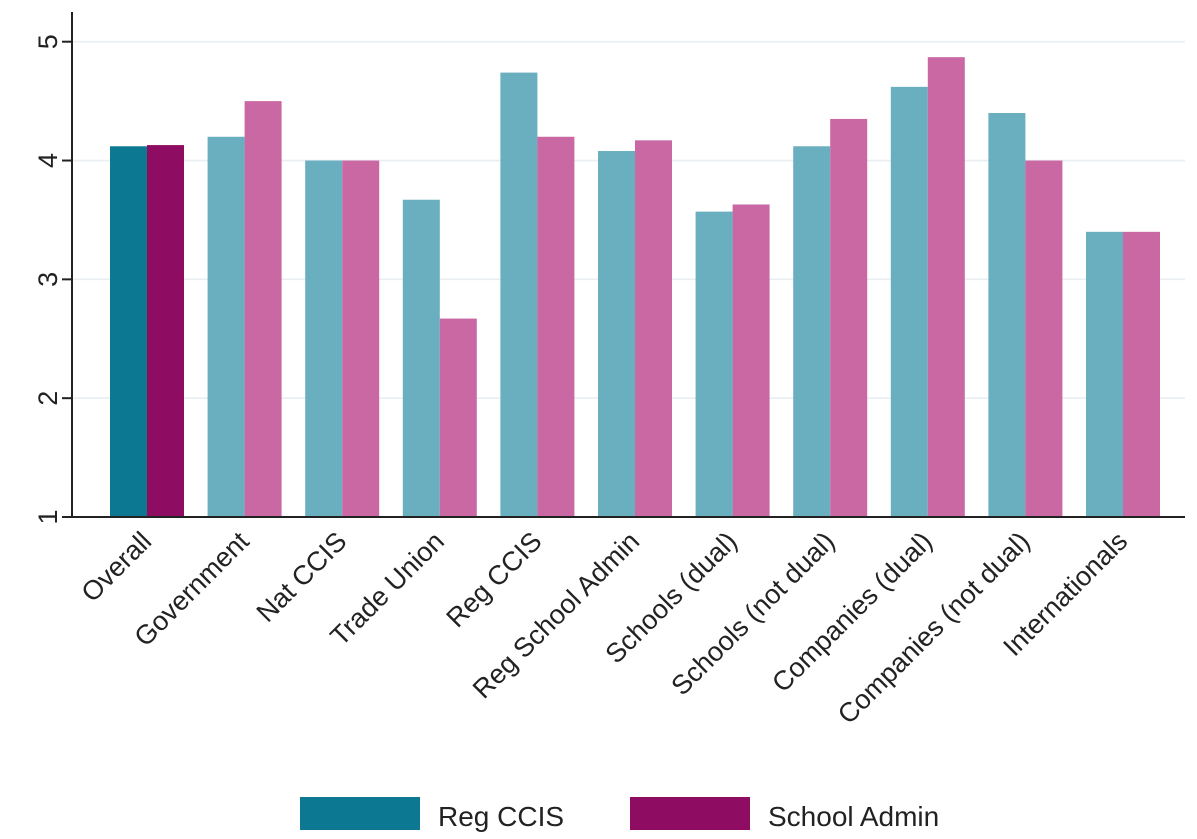 Image resolution: width=1197 pixels, height=839 pixels. I want to click on y-tick-label: 4, so click(48, 160).